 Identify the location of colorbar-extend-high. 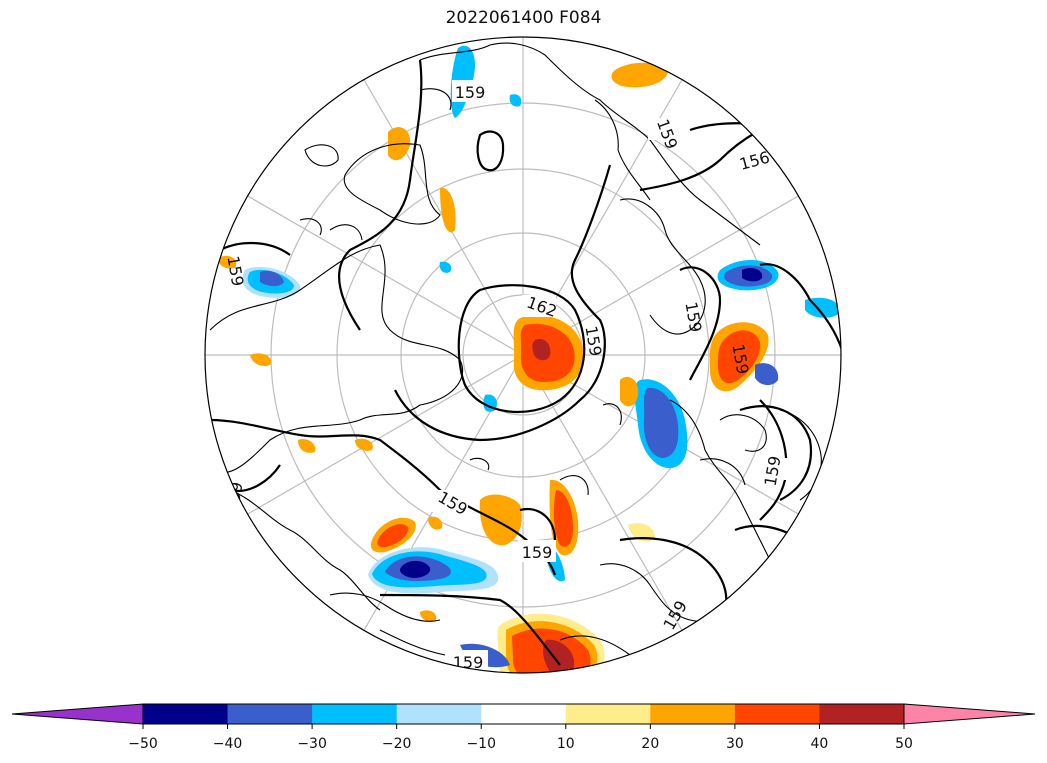
(969, 714).